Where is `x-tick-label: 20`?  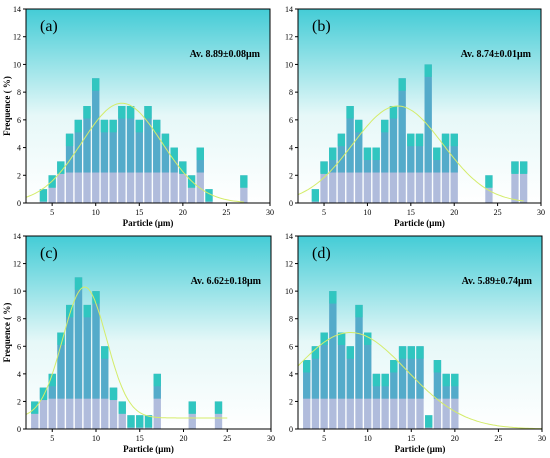
x-tick-label: 20 is located at coordinates (183, 212).